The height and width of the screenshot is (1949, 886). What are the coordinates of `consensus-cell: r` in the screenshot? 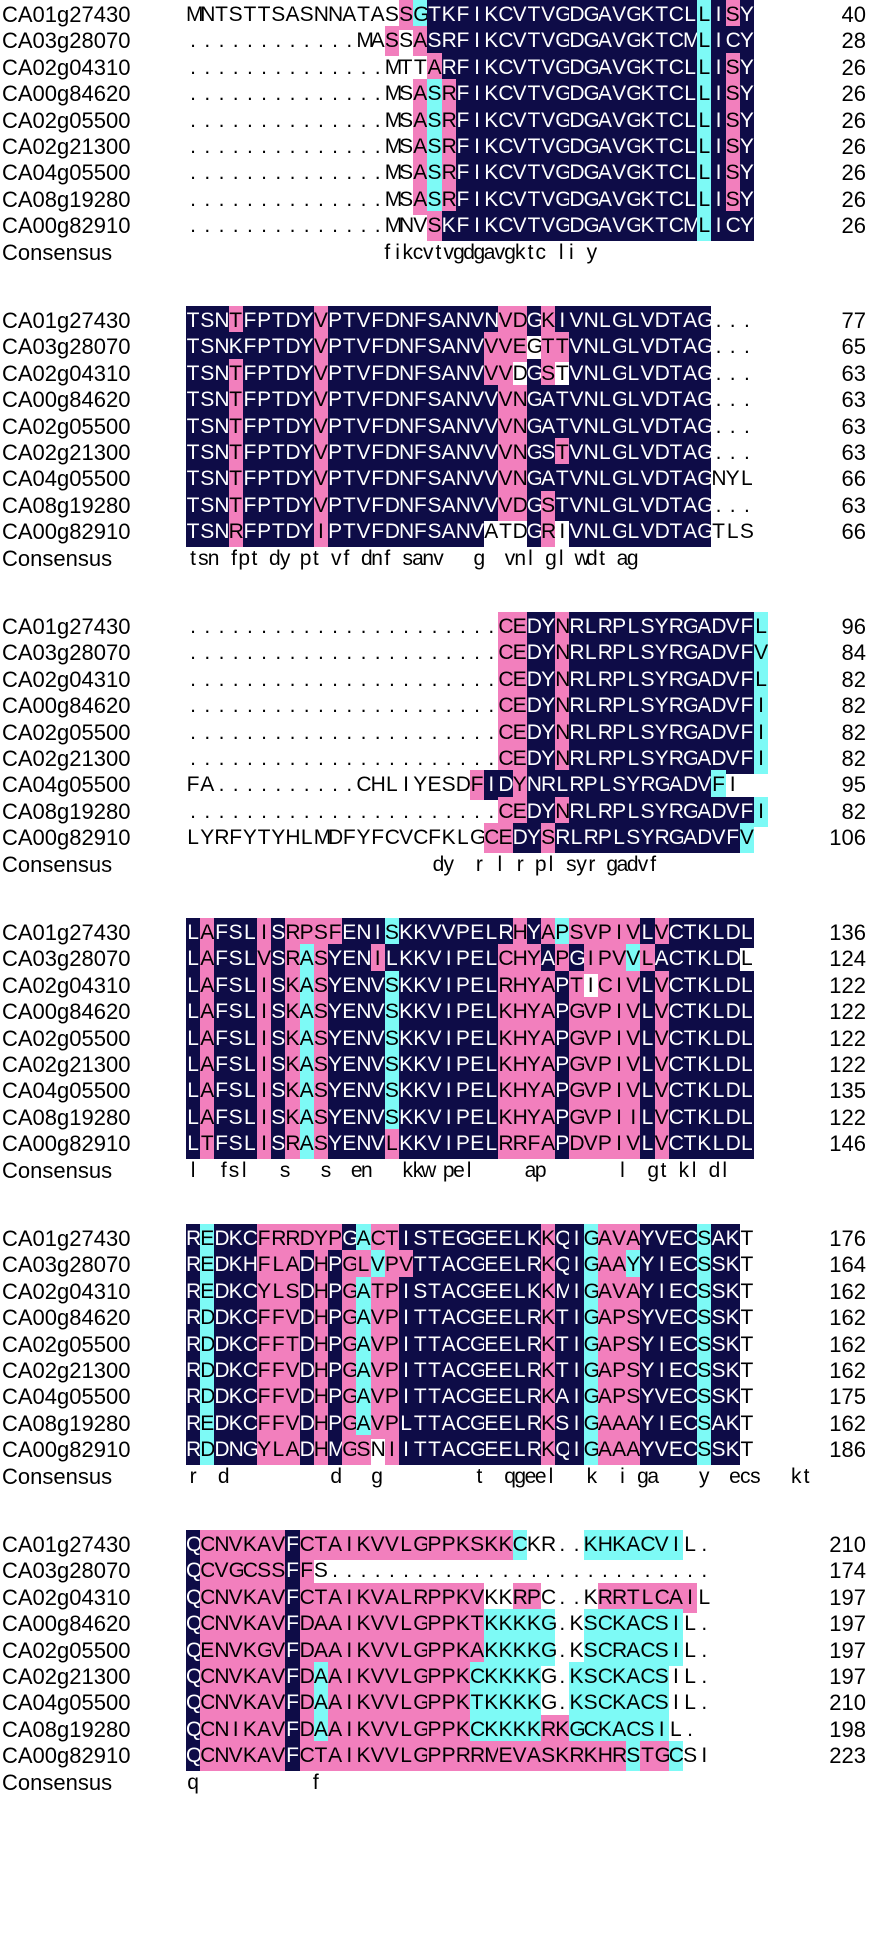 It's located at (520, 864).